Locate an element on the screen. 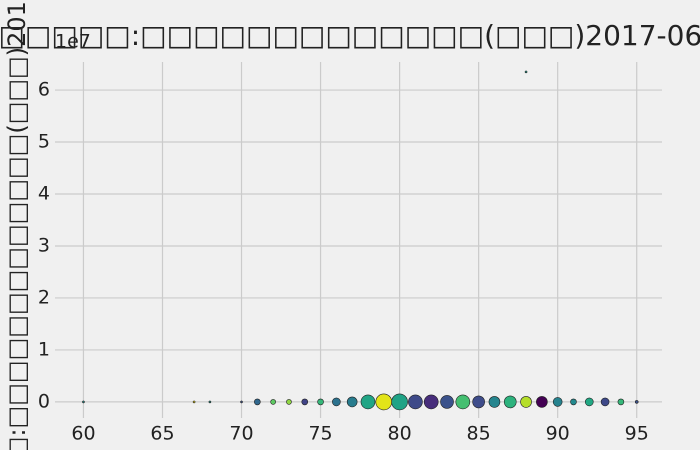  y-offset-label: 1e7 is located at coordinates (73, 42).